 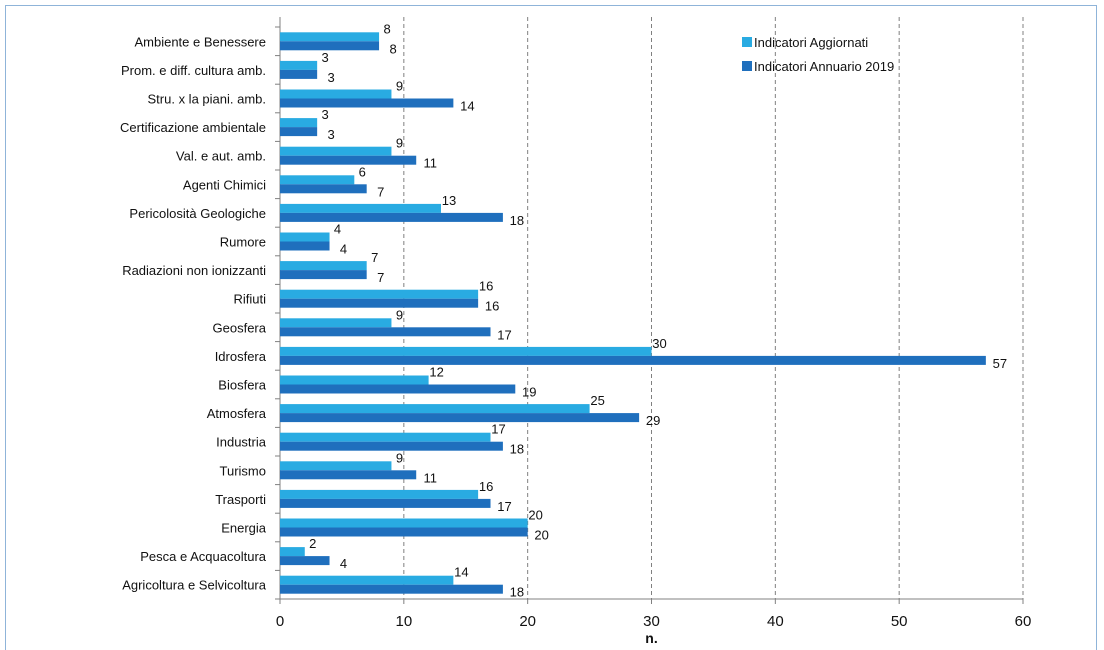 I want to click on legend-swatch, so click(x=747, y=42).